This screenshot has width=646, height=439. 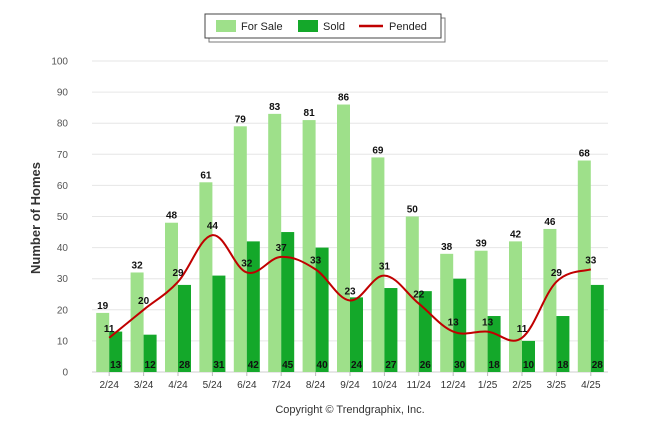 What do you see at coordinates (35, 218) in the screenshot?
I see `y-axis-title: Number of Homes` at bounding box center [35, 218].